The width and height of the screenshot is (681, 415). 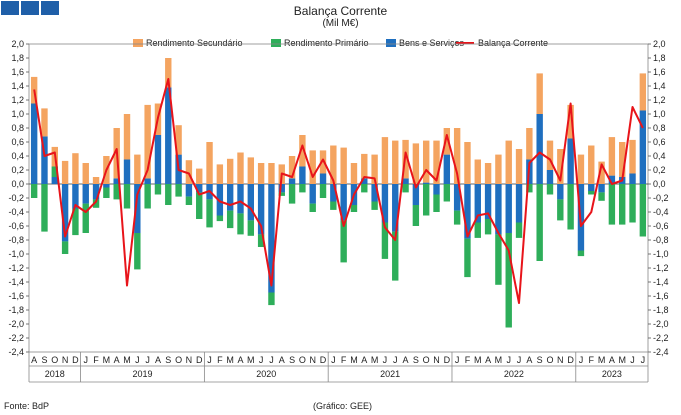 What do you see at coordinates (16, 240) in the screenshot?
I see `y-tick-label-left: -0,8` at bounding box center [16, 240].